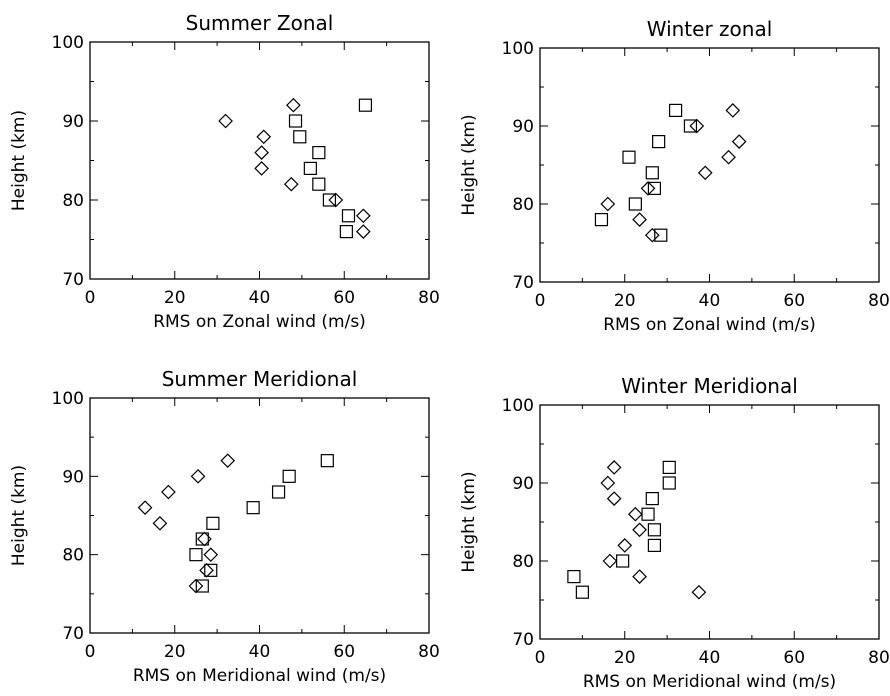 This screenshot has width=890, height=696. Describe the element at coordinates (429, 652) in the screenshot. I see `x-tick-label: 80` at that location.